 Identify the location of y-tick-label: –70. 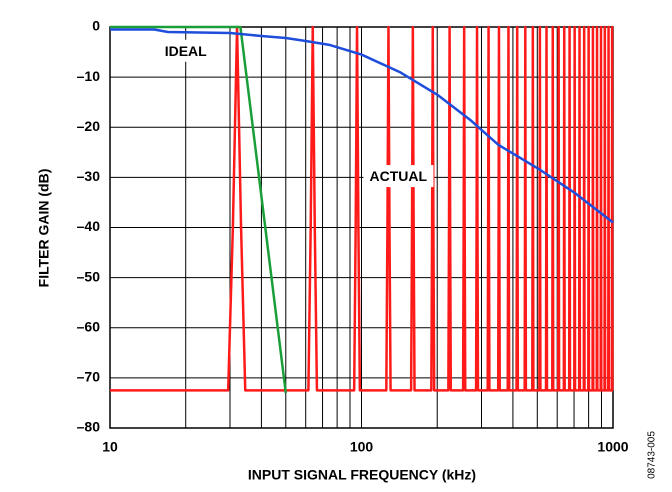
(89, 377).